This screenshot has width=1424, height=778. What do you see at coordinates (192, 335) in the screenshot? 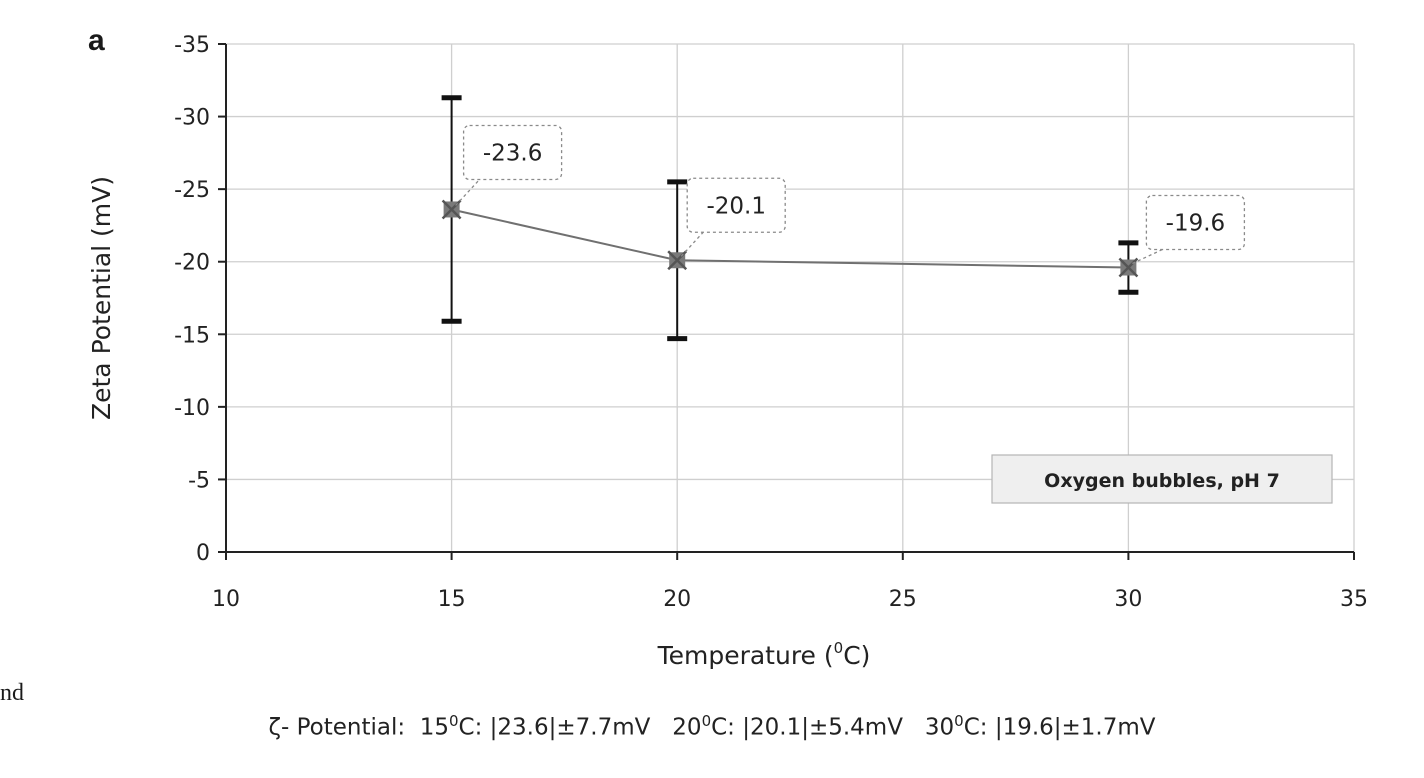
I see `y-tick-label: -15` at bounding box center [192, 335].